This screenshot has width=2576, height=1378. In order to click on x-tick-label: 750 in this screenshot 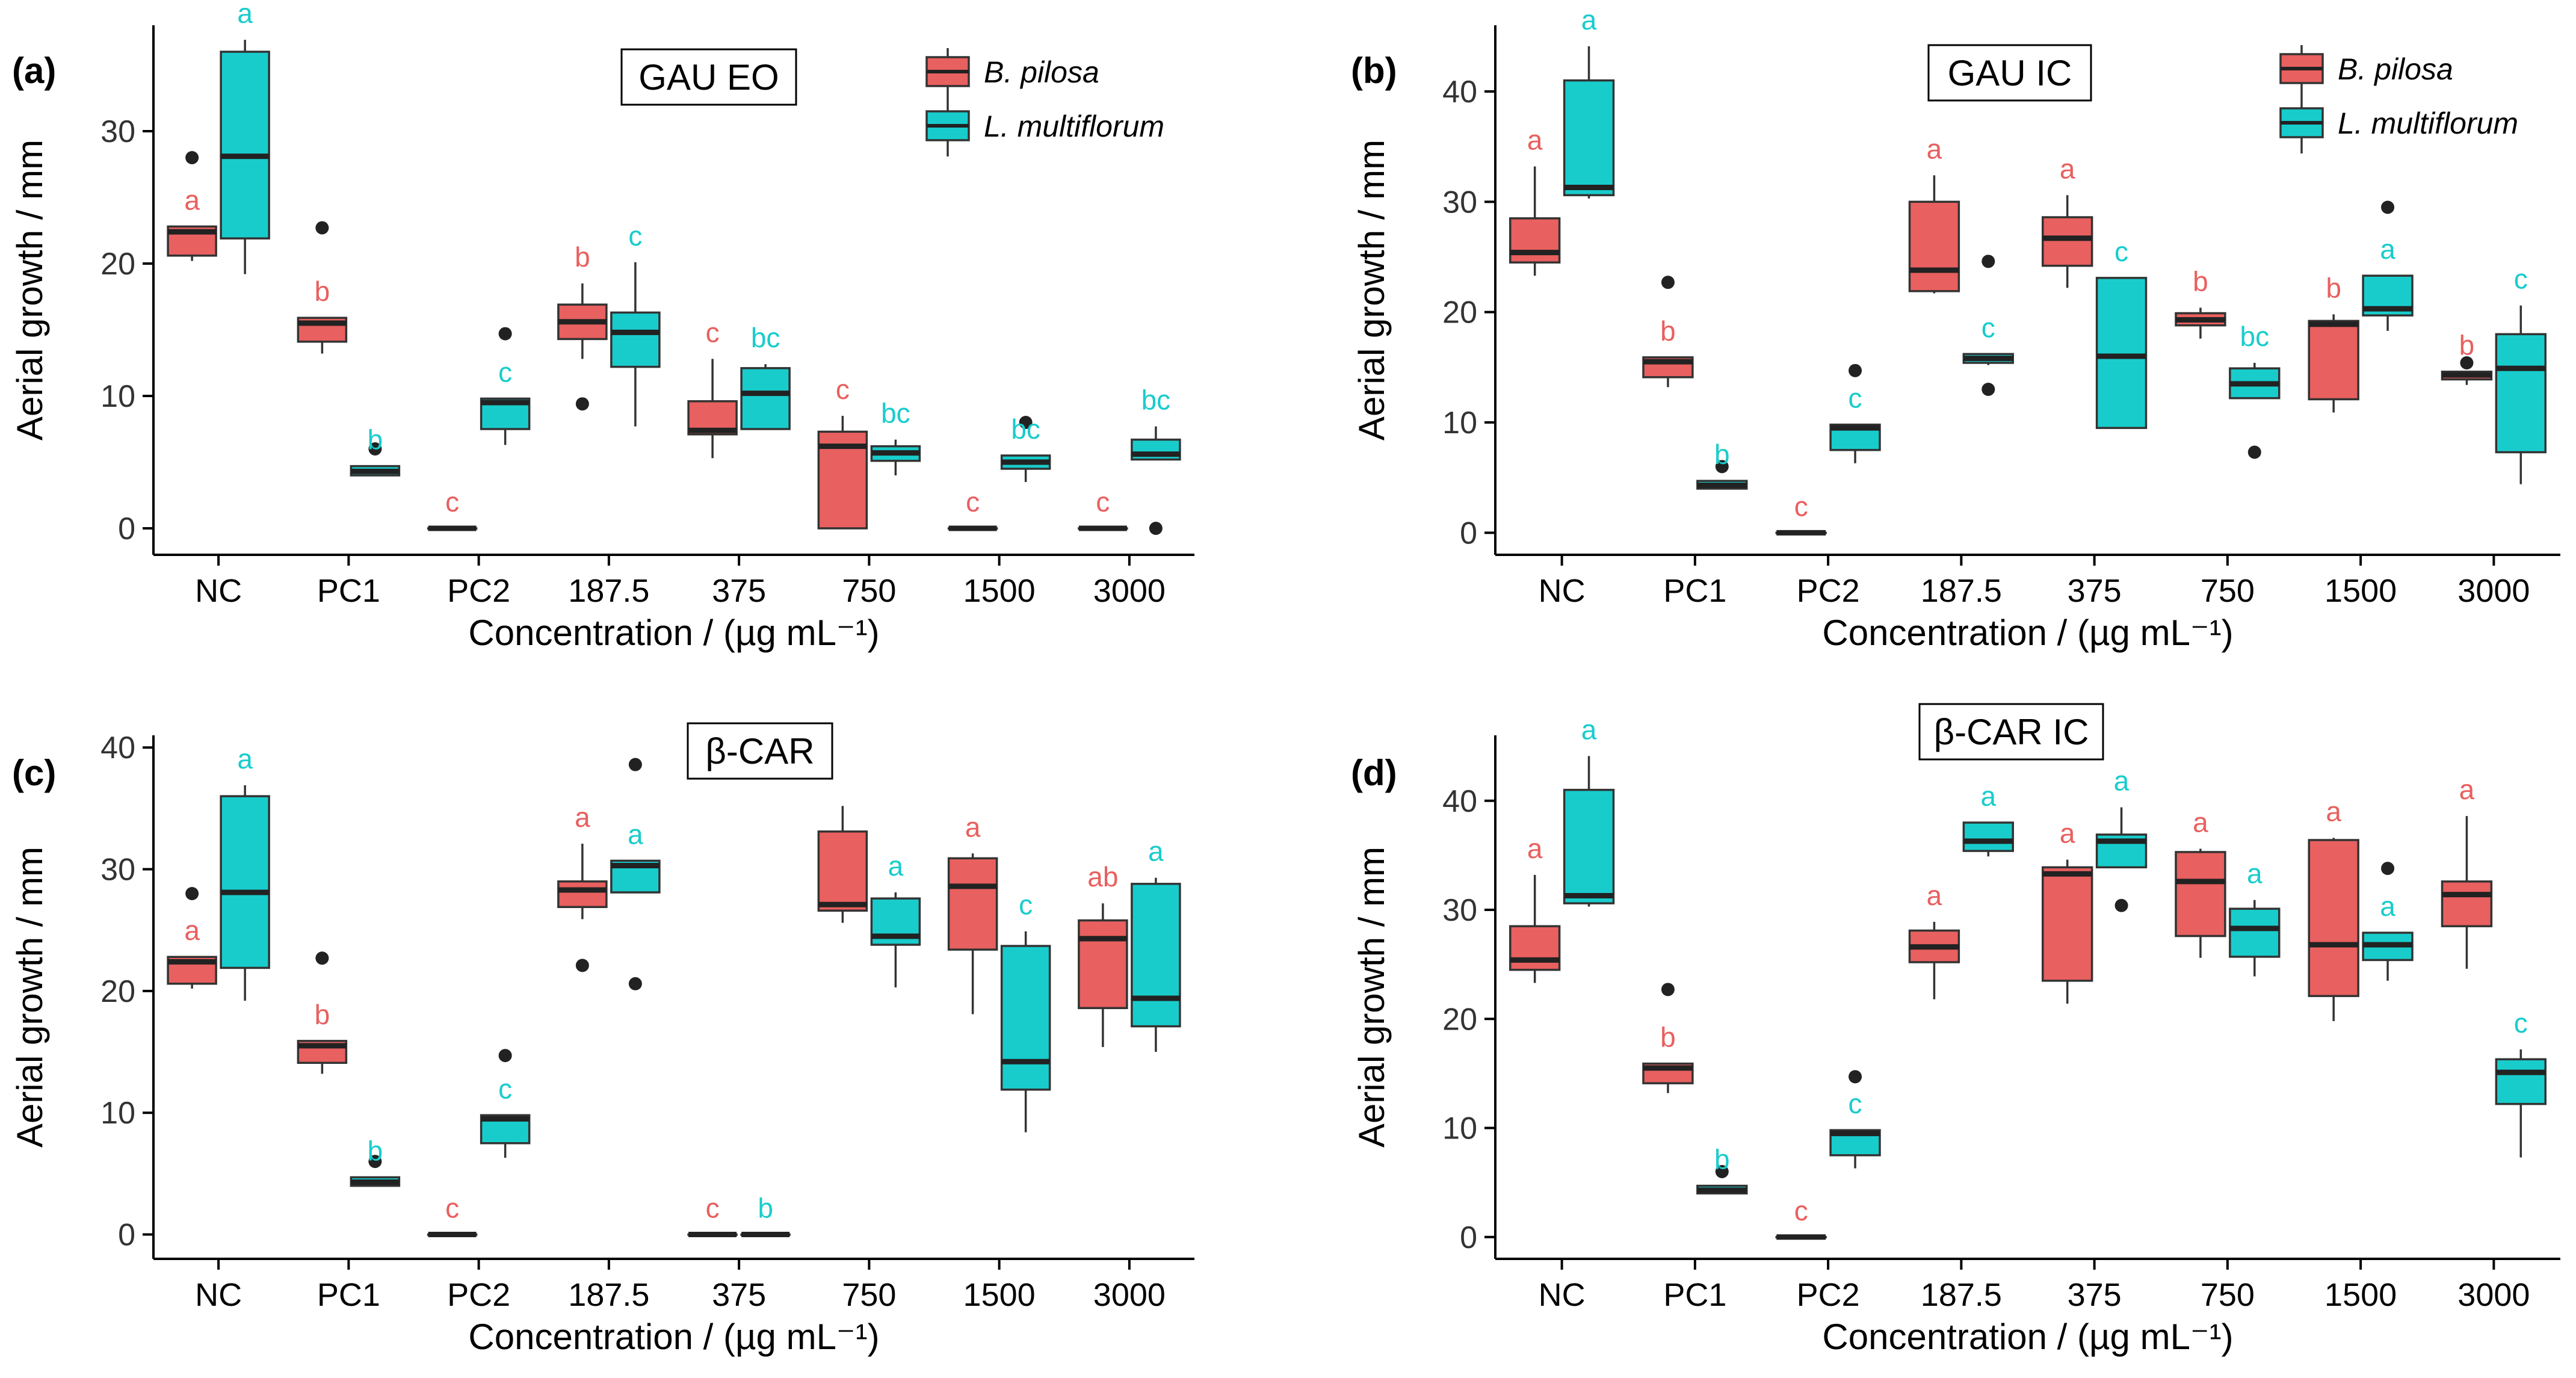, I will do `click(869, 591)`.